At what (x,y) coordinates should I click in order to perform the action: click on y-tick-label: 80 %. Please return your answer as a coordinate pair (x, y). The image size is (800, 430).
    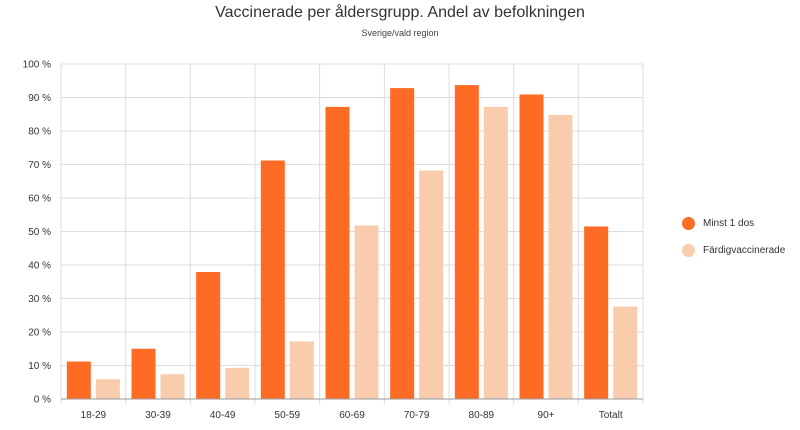
    Looking at the image, I should click on (39, 132).